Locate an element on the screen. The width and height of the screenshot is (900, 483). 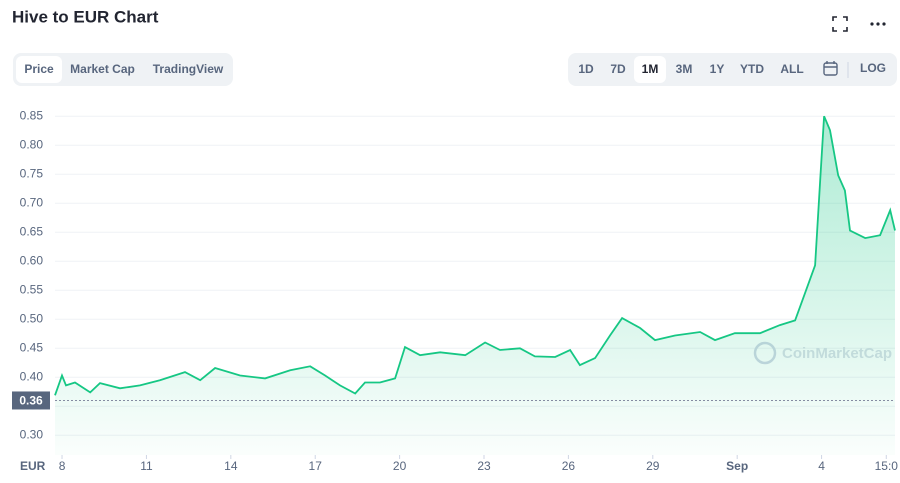
tab-bar is located at coordinates (123, 69).